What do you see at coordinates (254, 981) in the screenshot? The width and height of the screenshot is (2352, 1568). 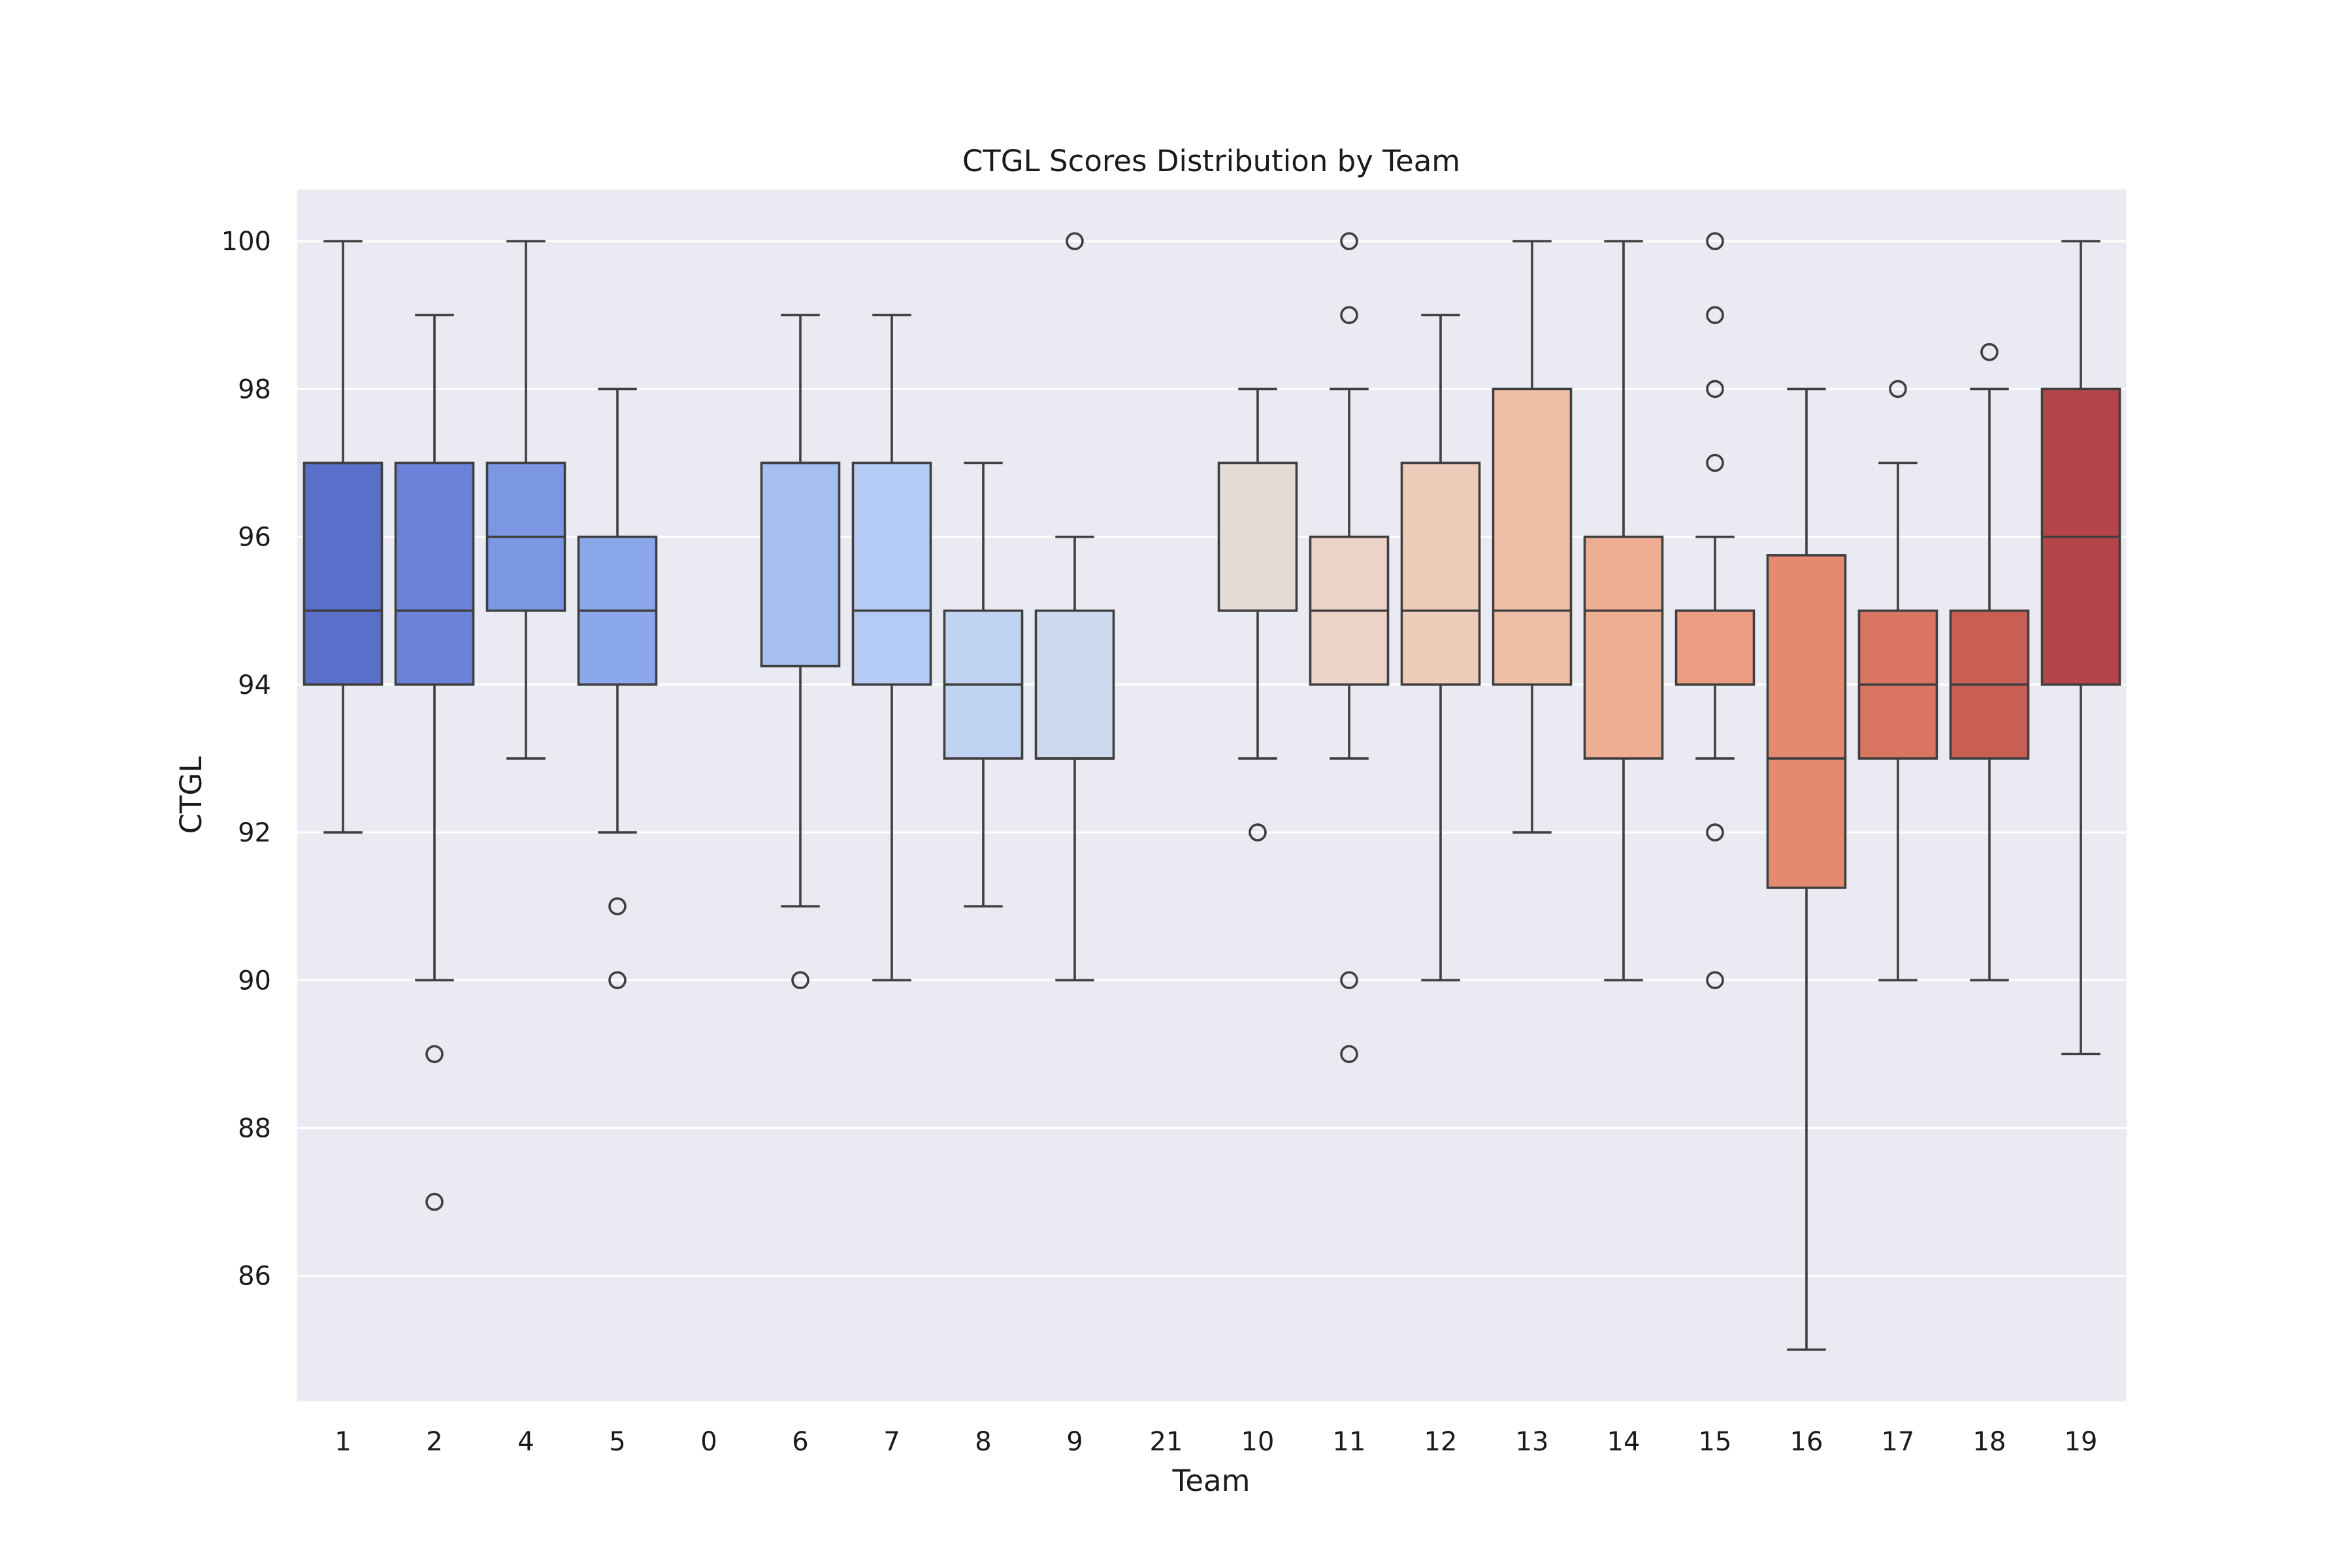 I see `y-tick-label: 90` at bounding box center [254, 981].